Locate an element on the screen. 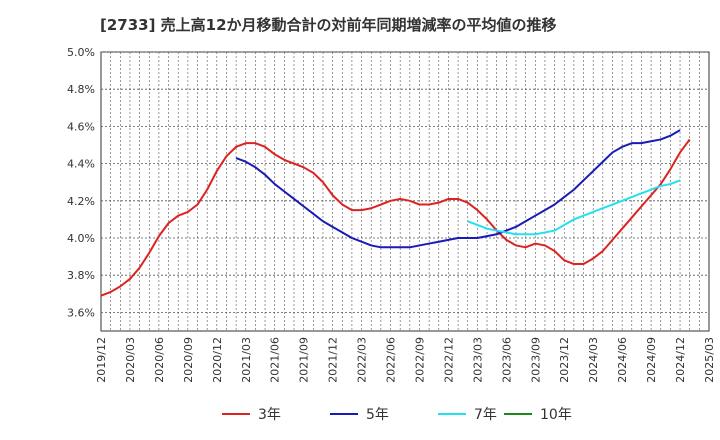 This screenshot has height=440, width=720. x-tick-label: 2020/09 is located at coordinates (188, 360).